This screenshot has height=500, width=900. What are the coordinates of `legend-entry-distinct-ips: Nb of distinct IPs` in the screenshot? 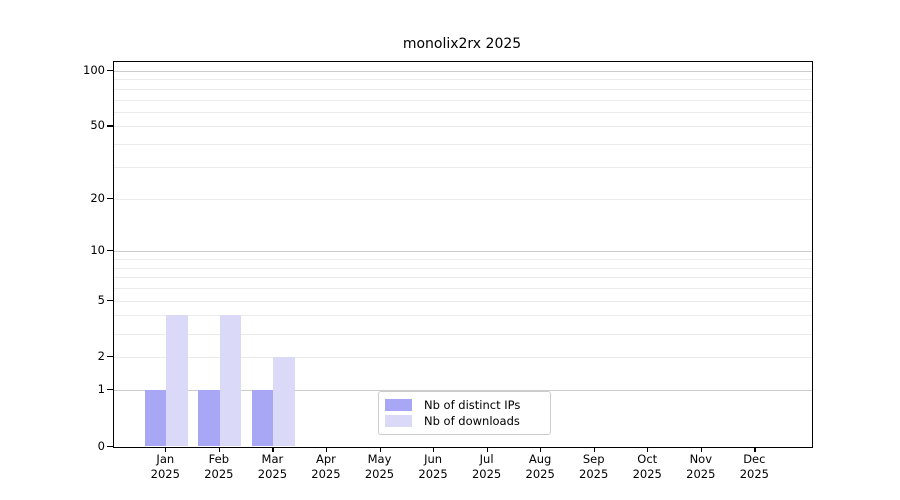 It's located at (463, 405).